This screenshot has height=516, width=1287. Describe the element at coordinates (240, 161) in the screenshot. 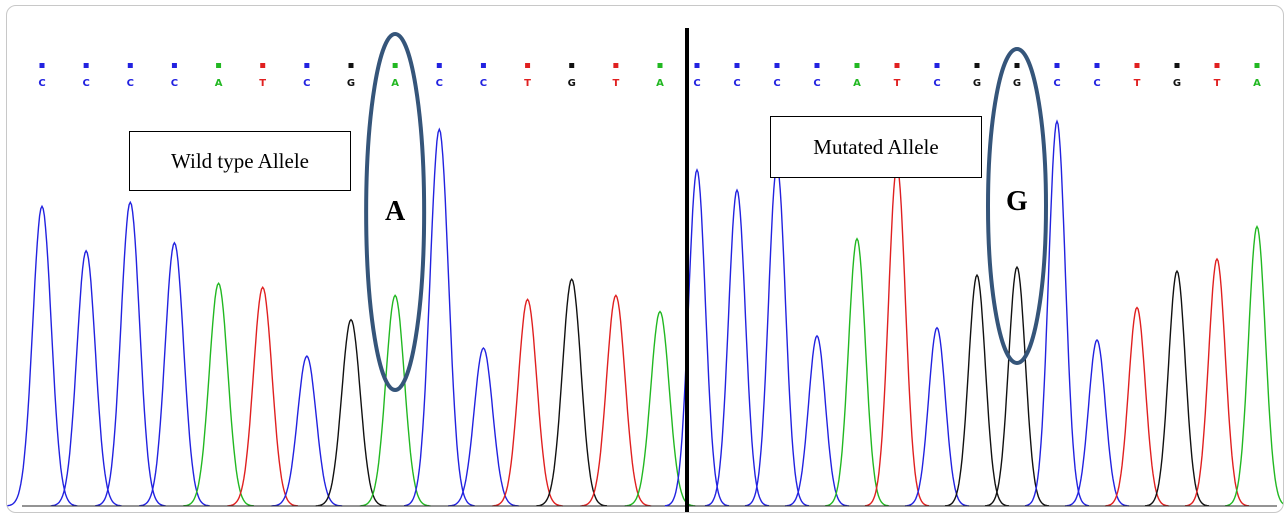

I see `wild-type-label: Wild type Allele` at that location.